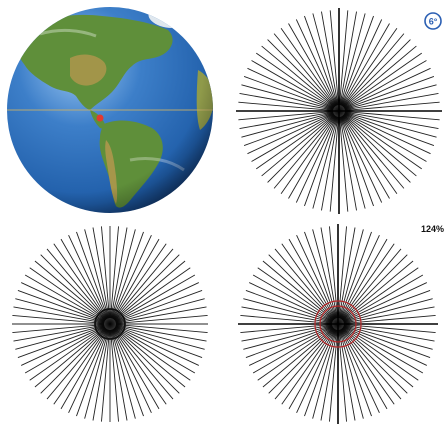  Describe the element at coordinates (433, 21) in the screenshot. I see `degree-badge: 6°` at that location.